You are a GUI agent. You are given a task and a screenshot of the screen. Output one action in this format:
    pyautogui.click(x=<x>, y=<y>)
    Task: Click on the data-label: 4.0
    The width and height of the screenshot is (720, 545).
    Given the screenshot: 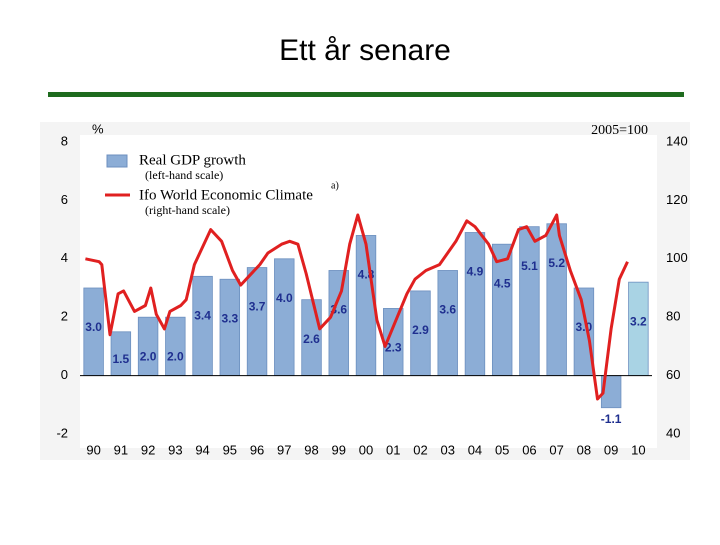 What is the action you would take?
    pyautogui.click(x=284, y=298)
    